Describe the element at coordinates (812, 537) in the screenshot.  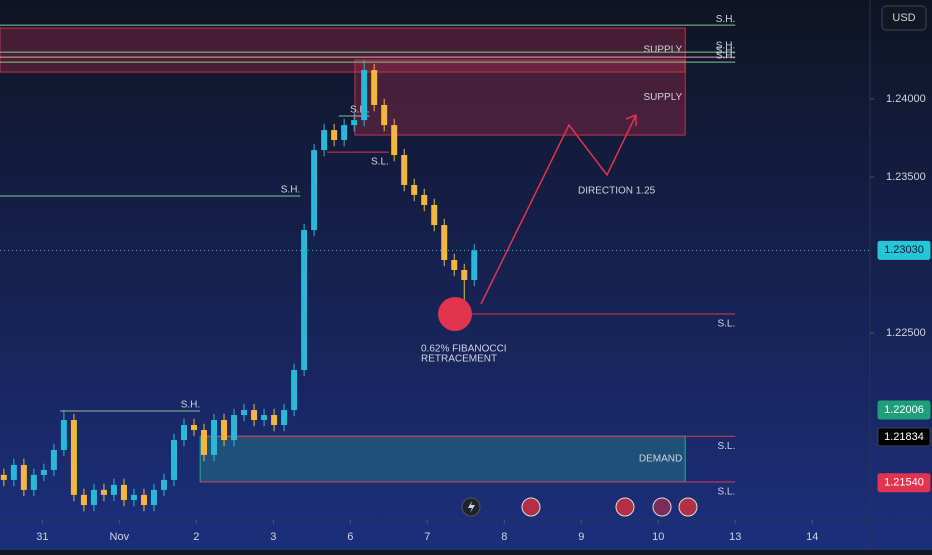
I see `x-tick-label: 14` at that location.